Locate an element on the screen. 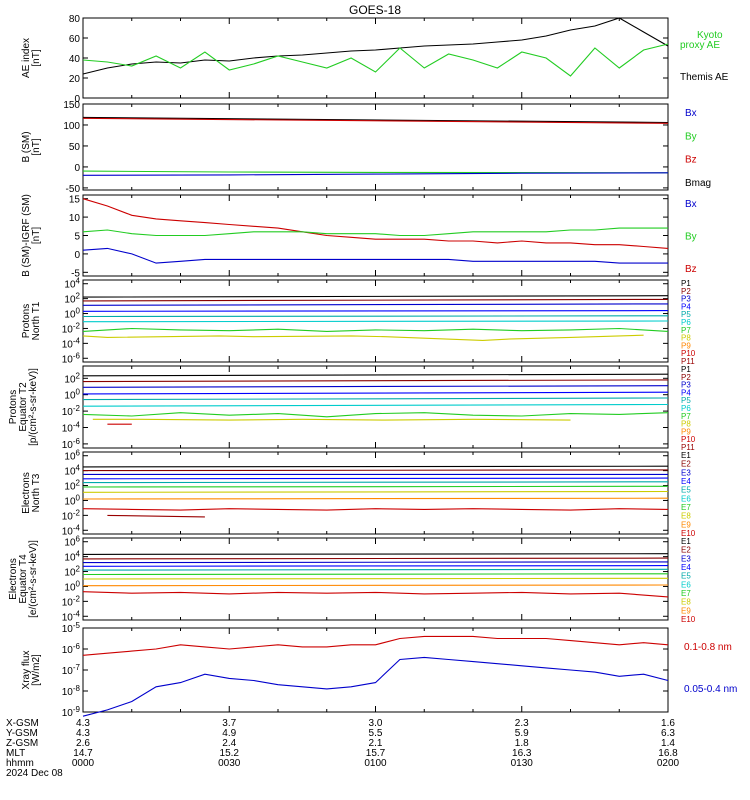 The height and width of the screenshot is (800, 750). axis-row-label: Z-GSM is located at coordinates (22, 743).